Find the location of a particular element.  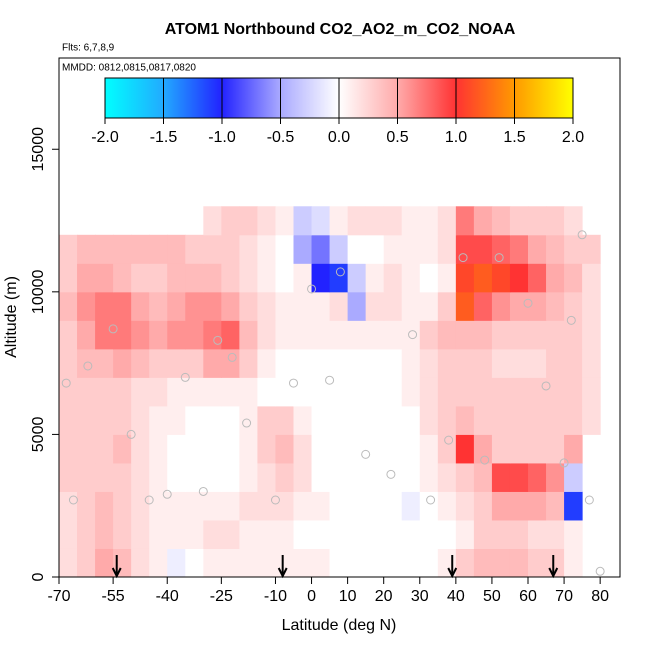

y-axis-label: Altitude (m) is located at coordinates (11, 317).